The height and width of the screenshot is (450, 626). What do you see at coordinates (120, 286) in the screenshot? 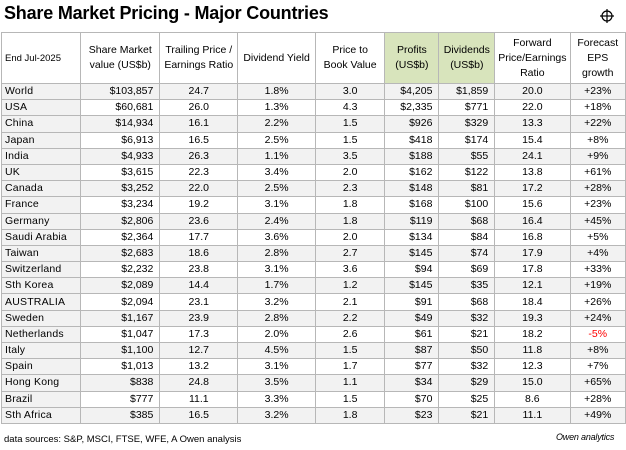
I see `cell-market-value: $2,089` at bounding box center [120, 286].